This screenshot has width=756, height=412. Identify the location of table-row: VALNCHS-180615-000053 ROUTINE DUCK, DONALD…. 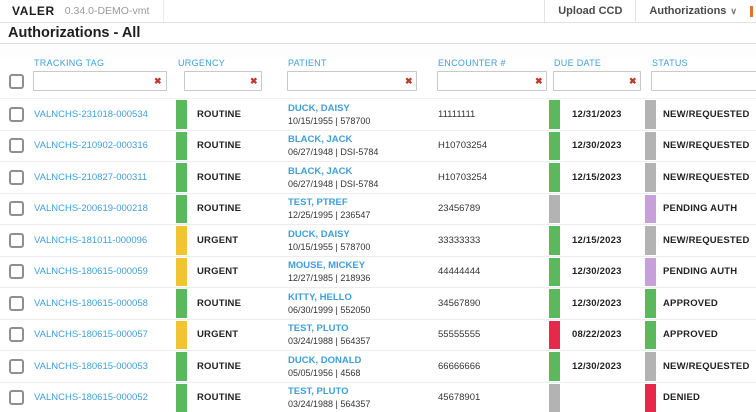
(378, 367).